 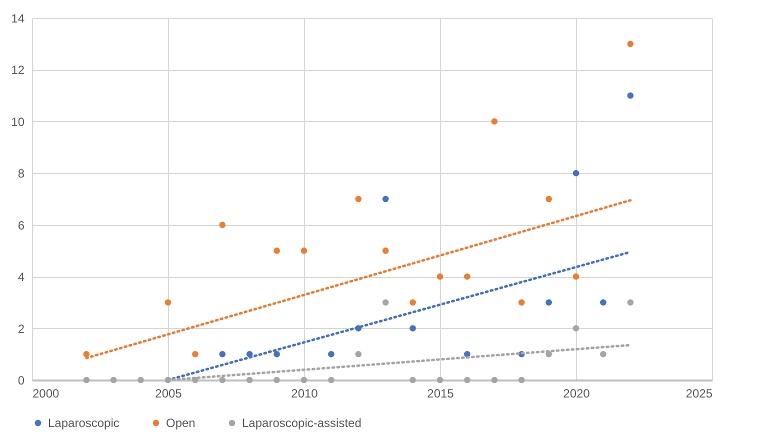 I want to click on y-tick-label: 12, so click(x=18, y=70).